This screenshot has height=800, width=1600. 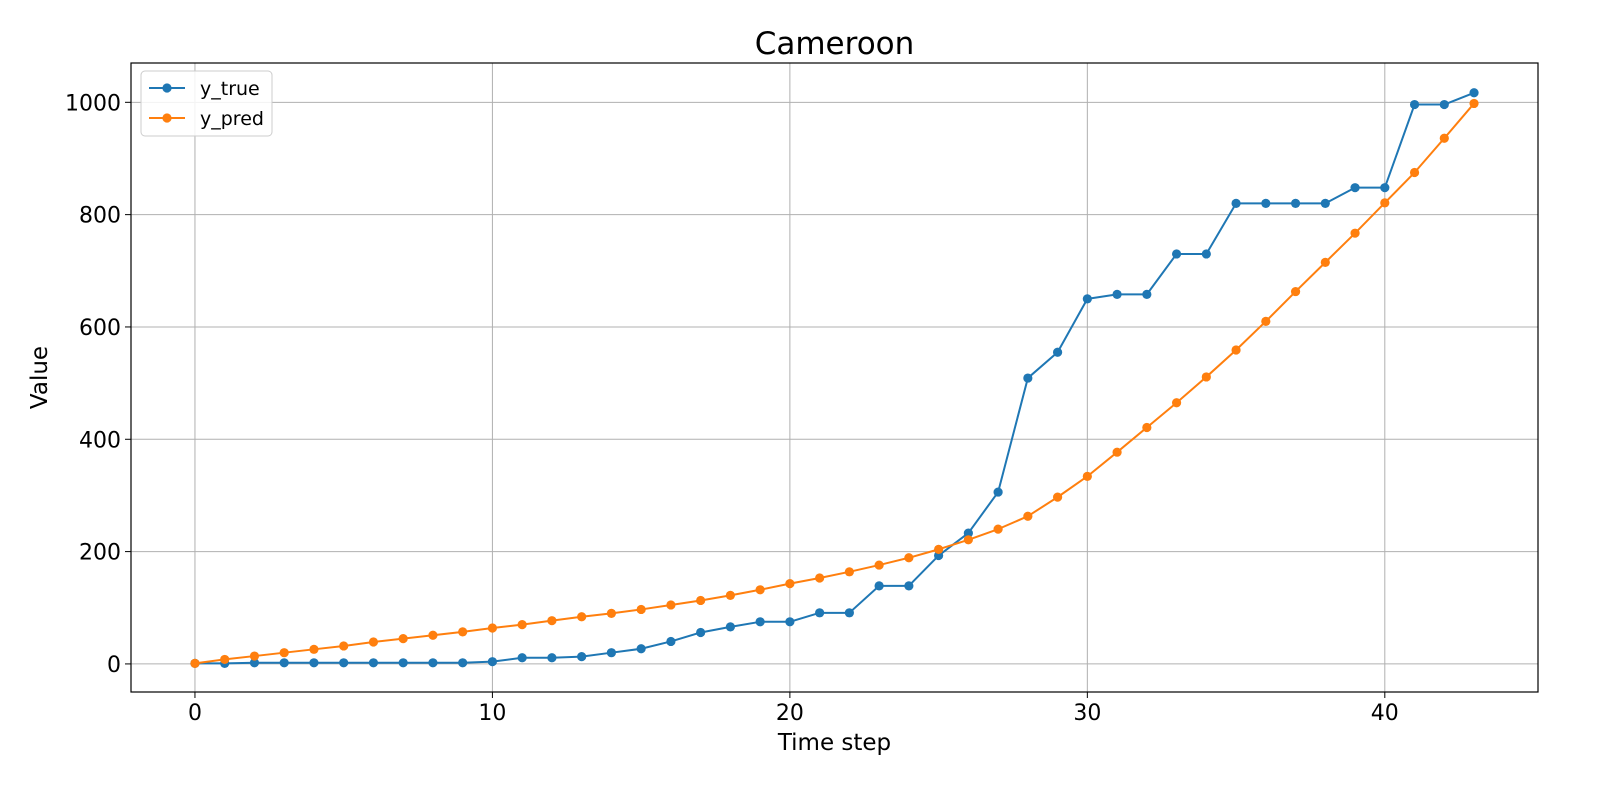 What do you see at coordinates (195, 713) in the screenshot?
I see `x-tick-label: 0` at bounding box center [195, 713].